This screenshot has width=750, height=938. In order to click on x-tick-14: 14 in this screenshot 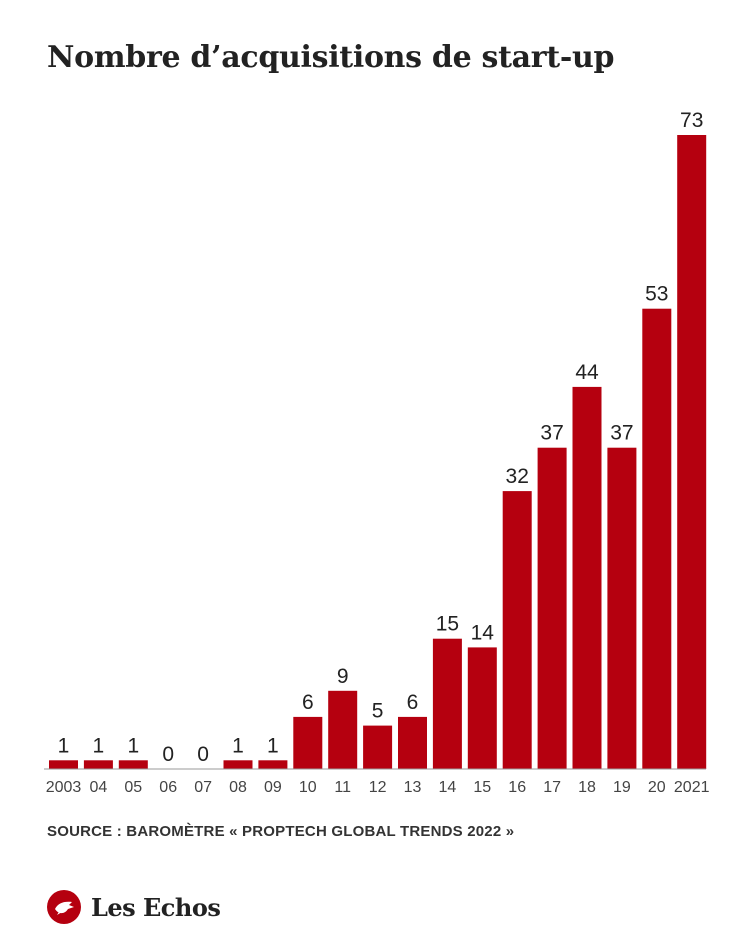, I will do `click(448, 787)`.